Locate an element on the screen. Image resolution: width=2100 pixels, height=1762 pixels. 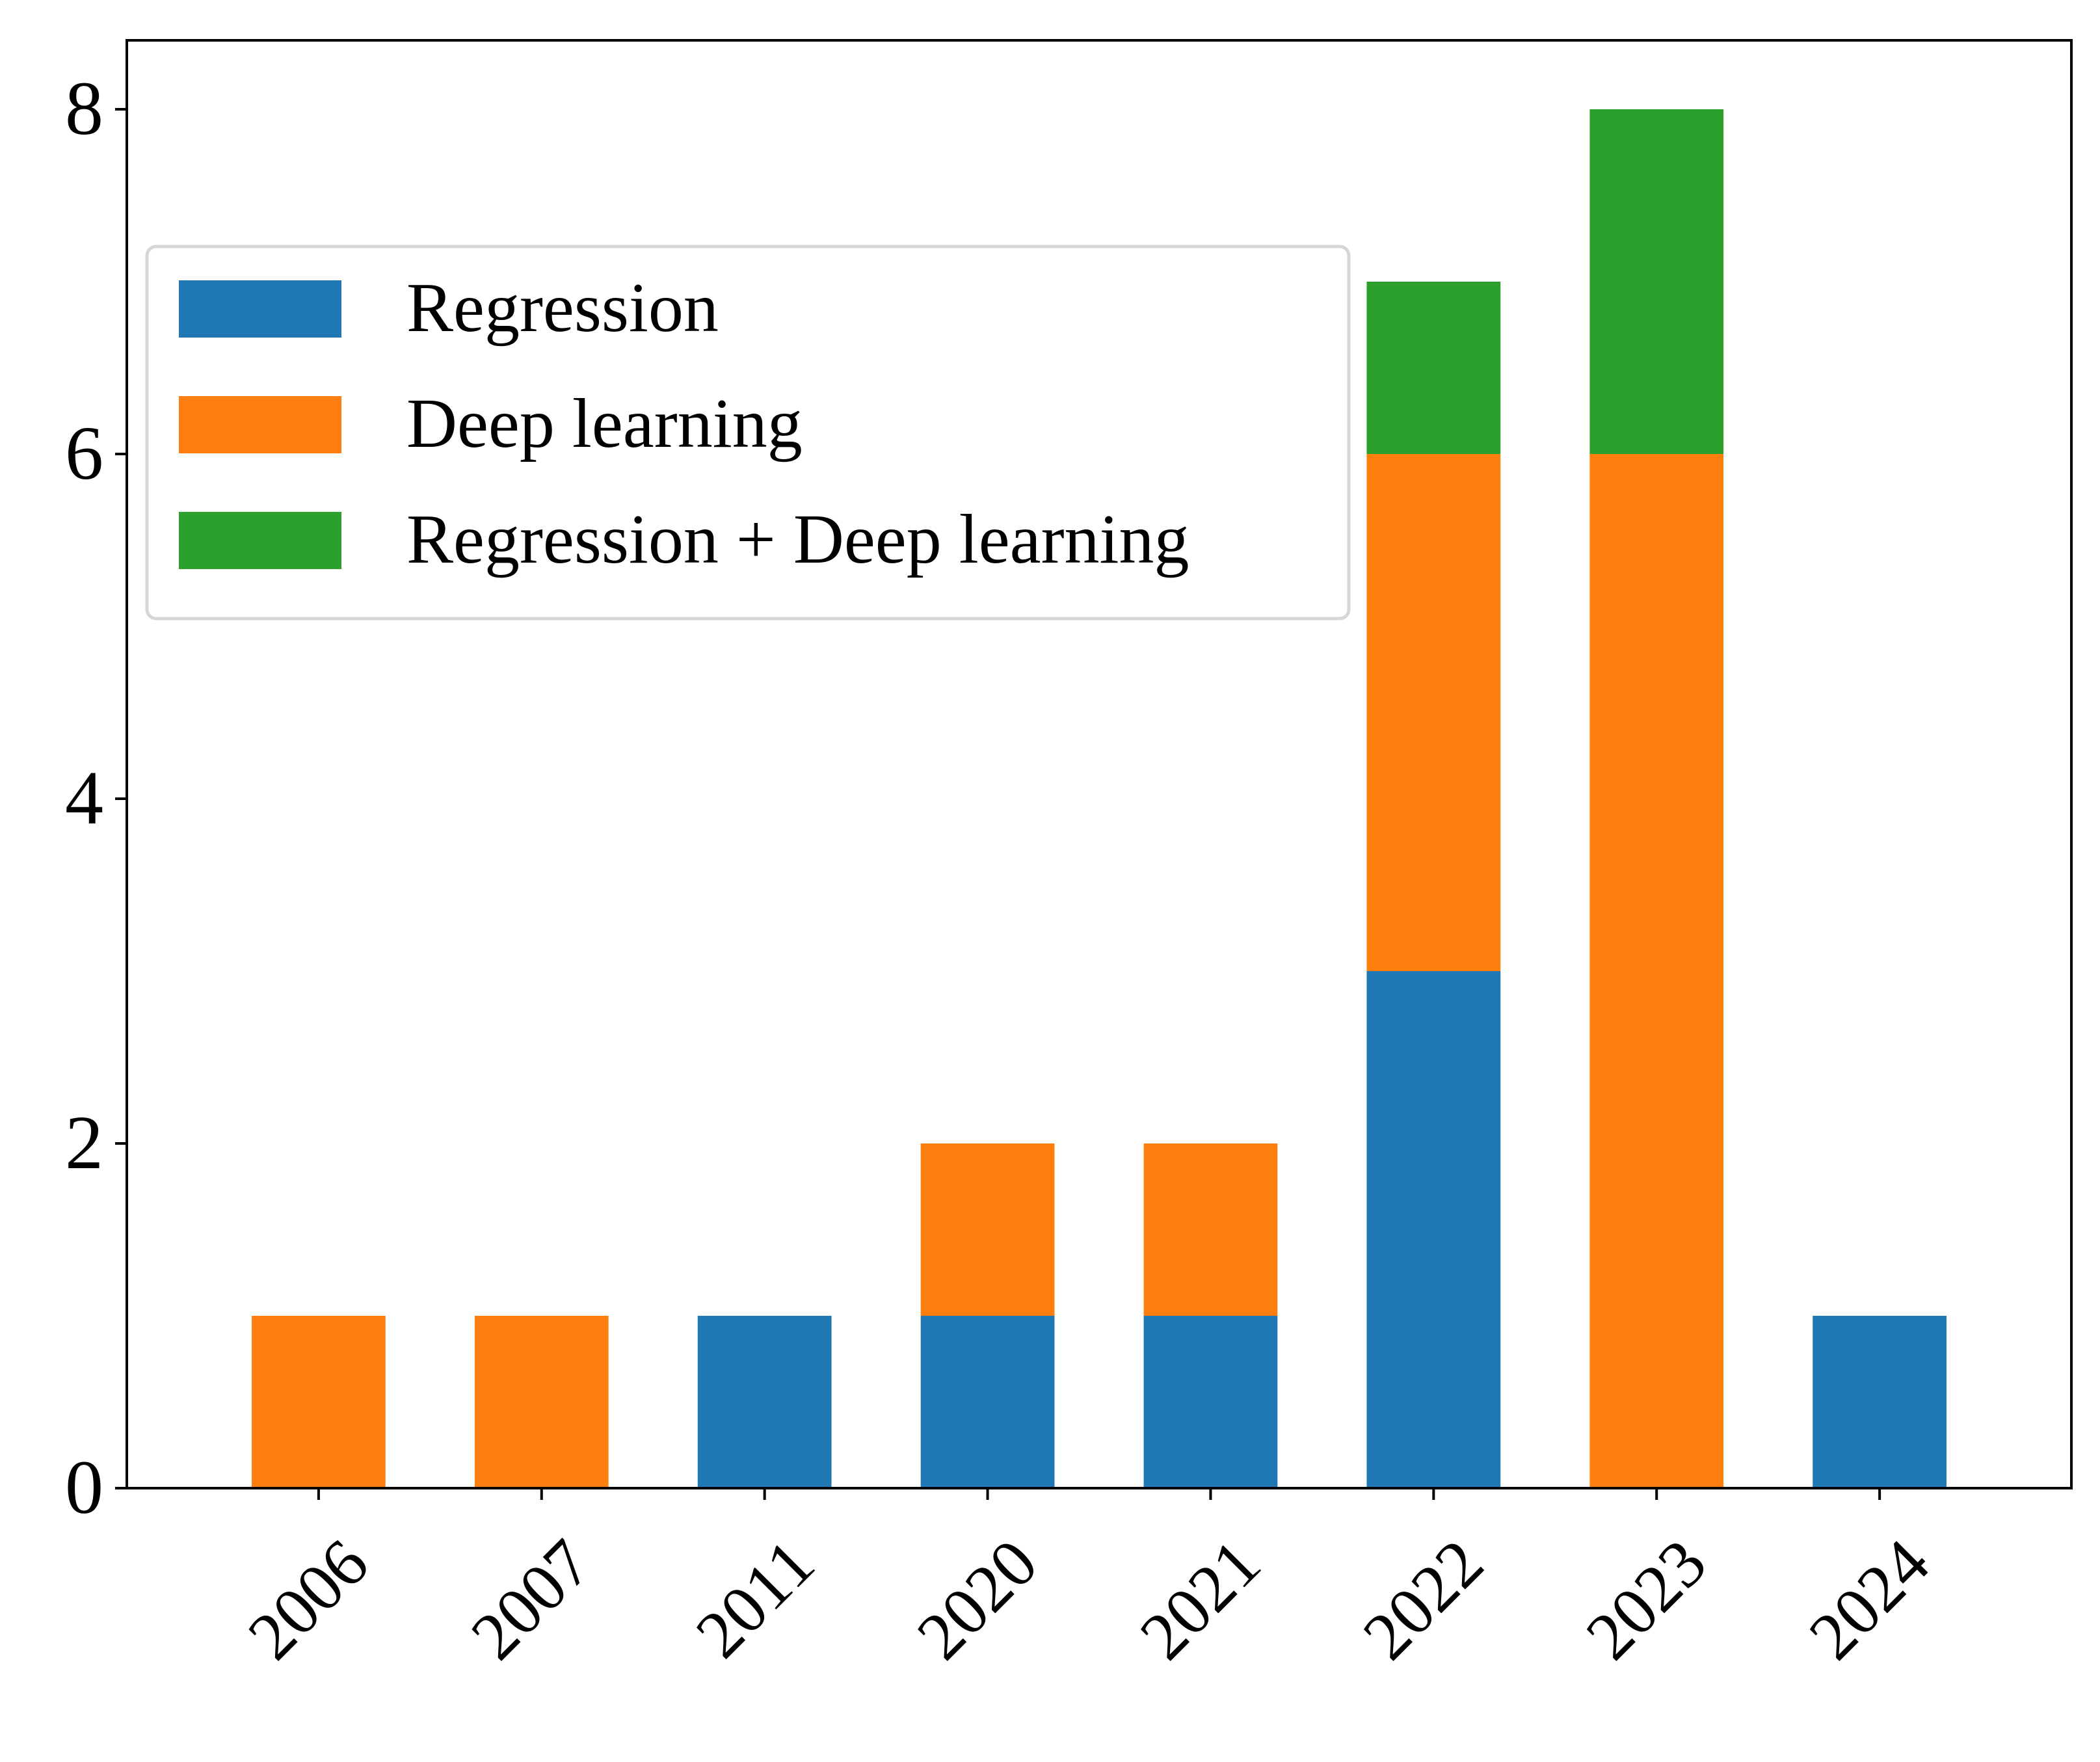
bar-deep-learning-2006 is located at coordinates (319, 1402).